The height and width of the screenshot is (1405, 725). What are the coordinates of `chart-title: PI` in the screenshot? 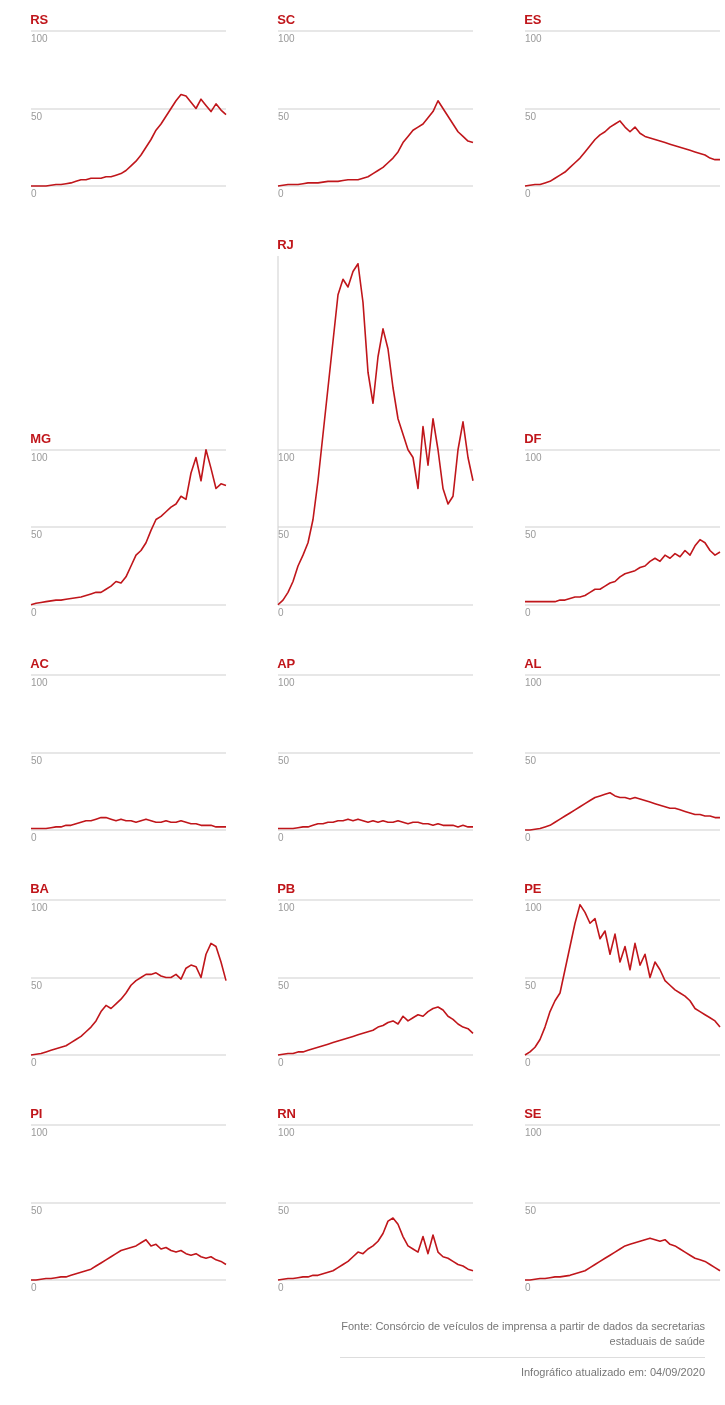 It's located at (36, 1113).